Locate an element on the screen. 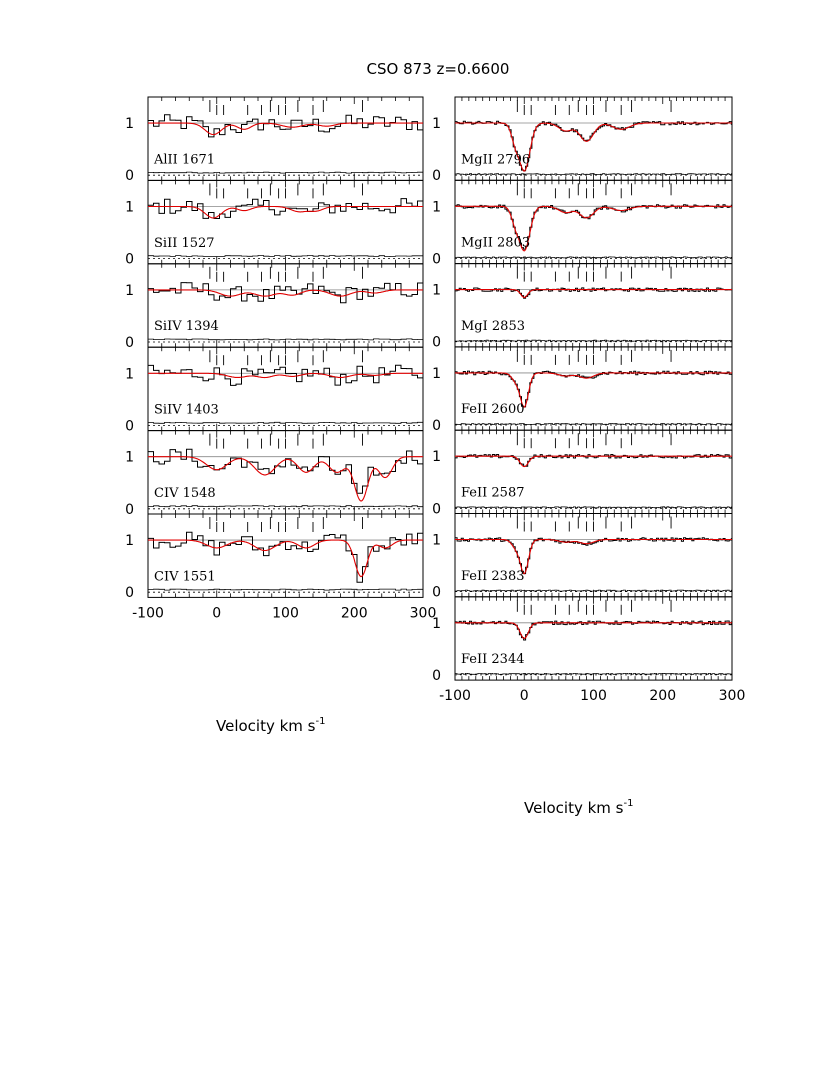  spectrum-panel: SiII 1527 1 0 is located at coordinates (274, 223).